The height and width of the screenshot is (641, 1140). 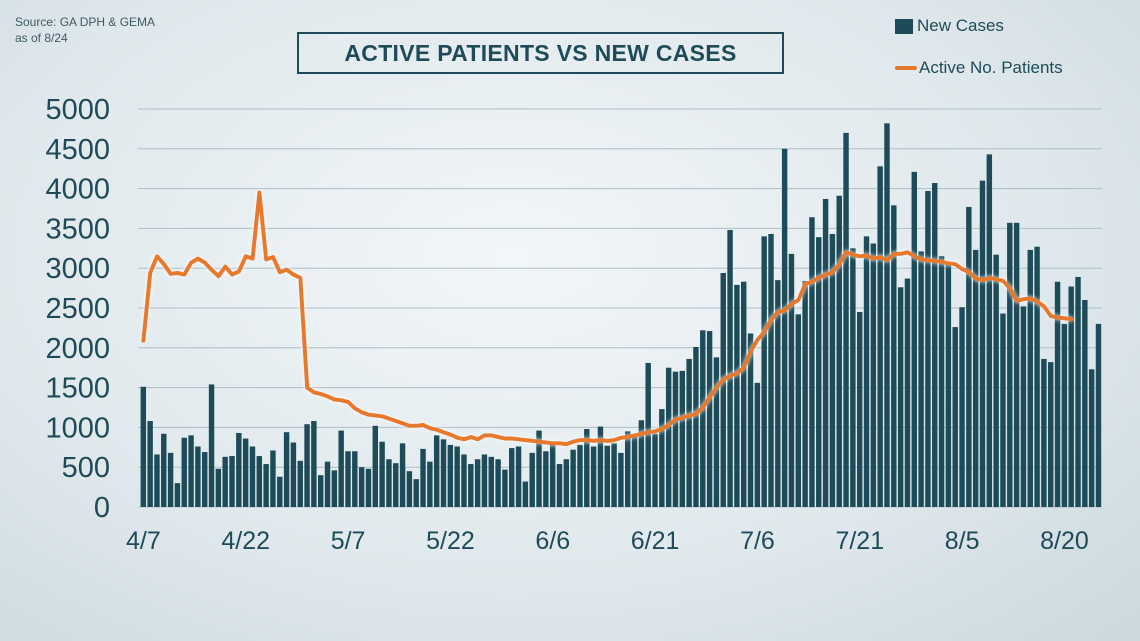 I want to click on x-tick-label: 8/20, so click(x=1064, y=541).